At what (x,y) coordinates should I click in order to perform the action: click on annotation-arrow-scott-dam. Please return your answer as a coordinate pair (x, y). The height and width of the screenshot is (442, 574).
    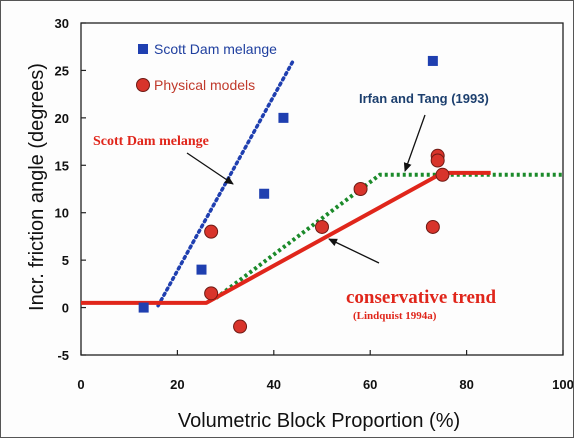
    Looking at the image, I should click on (210, 168).